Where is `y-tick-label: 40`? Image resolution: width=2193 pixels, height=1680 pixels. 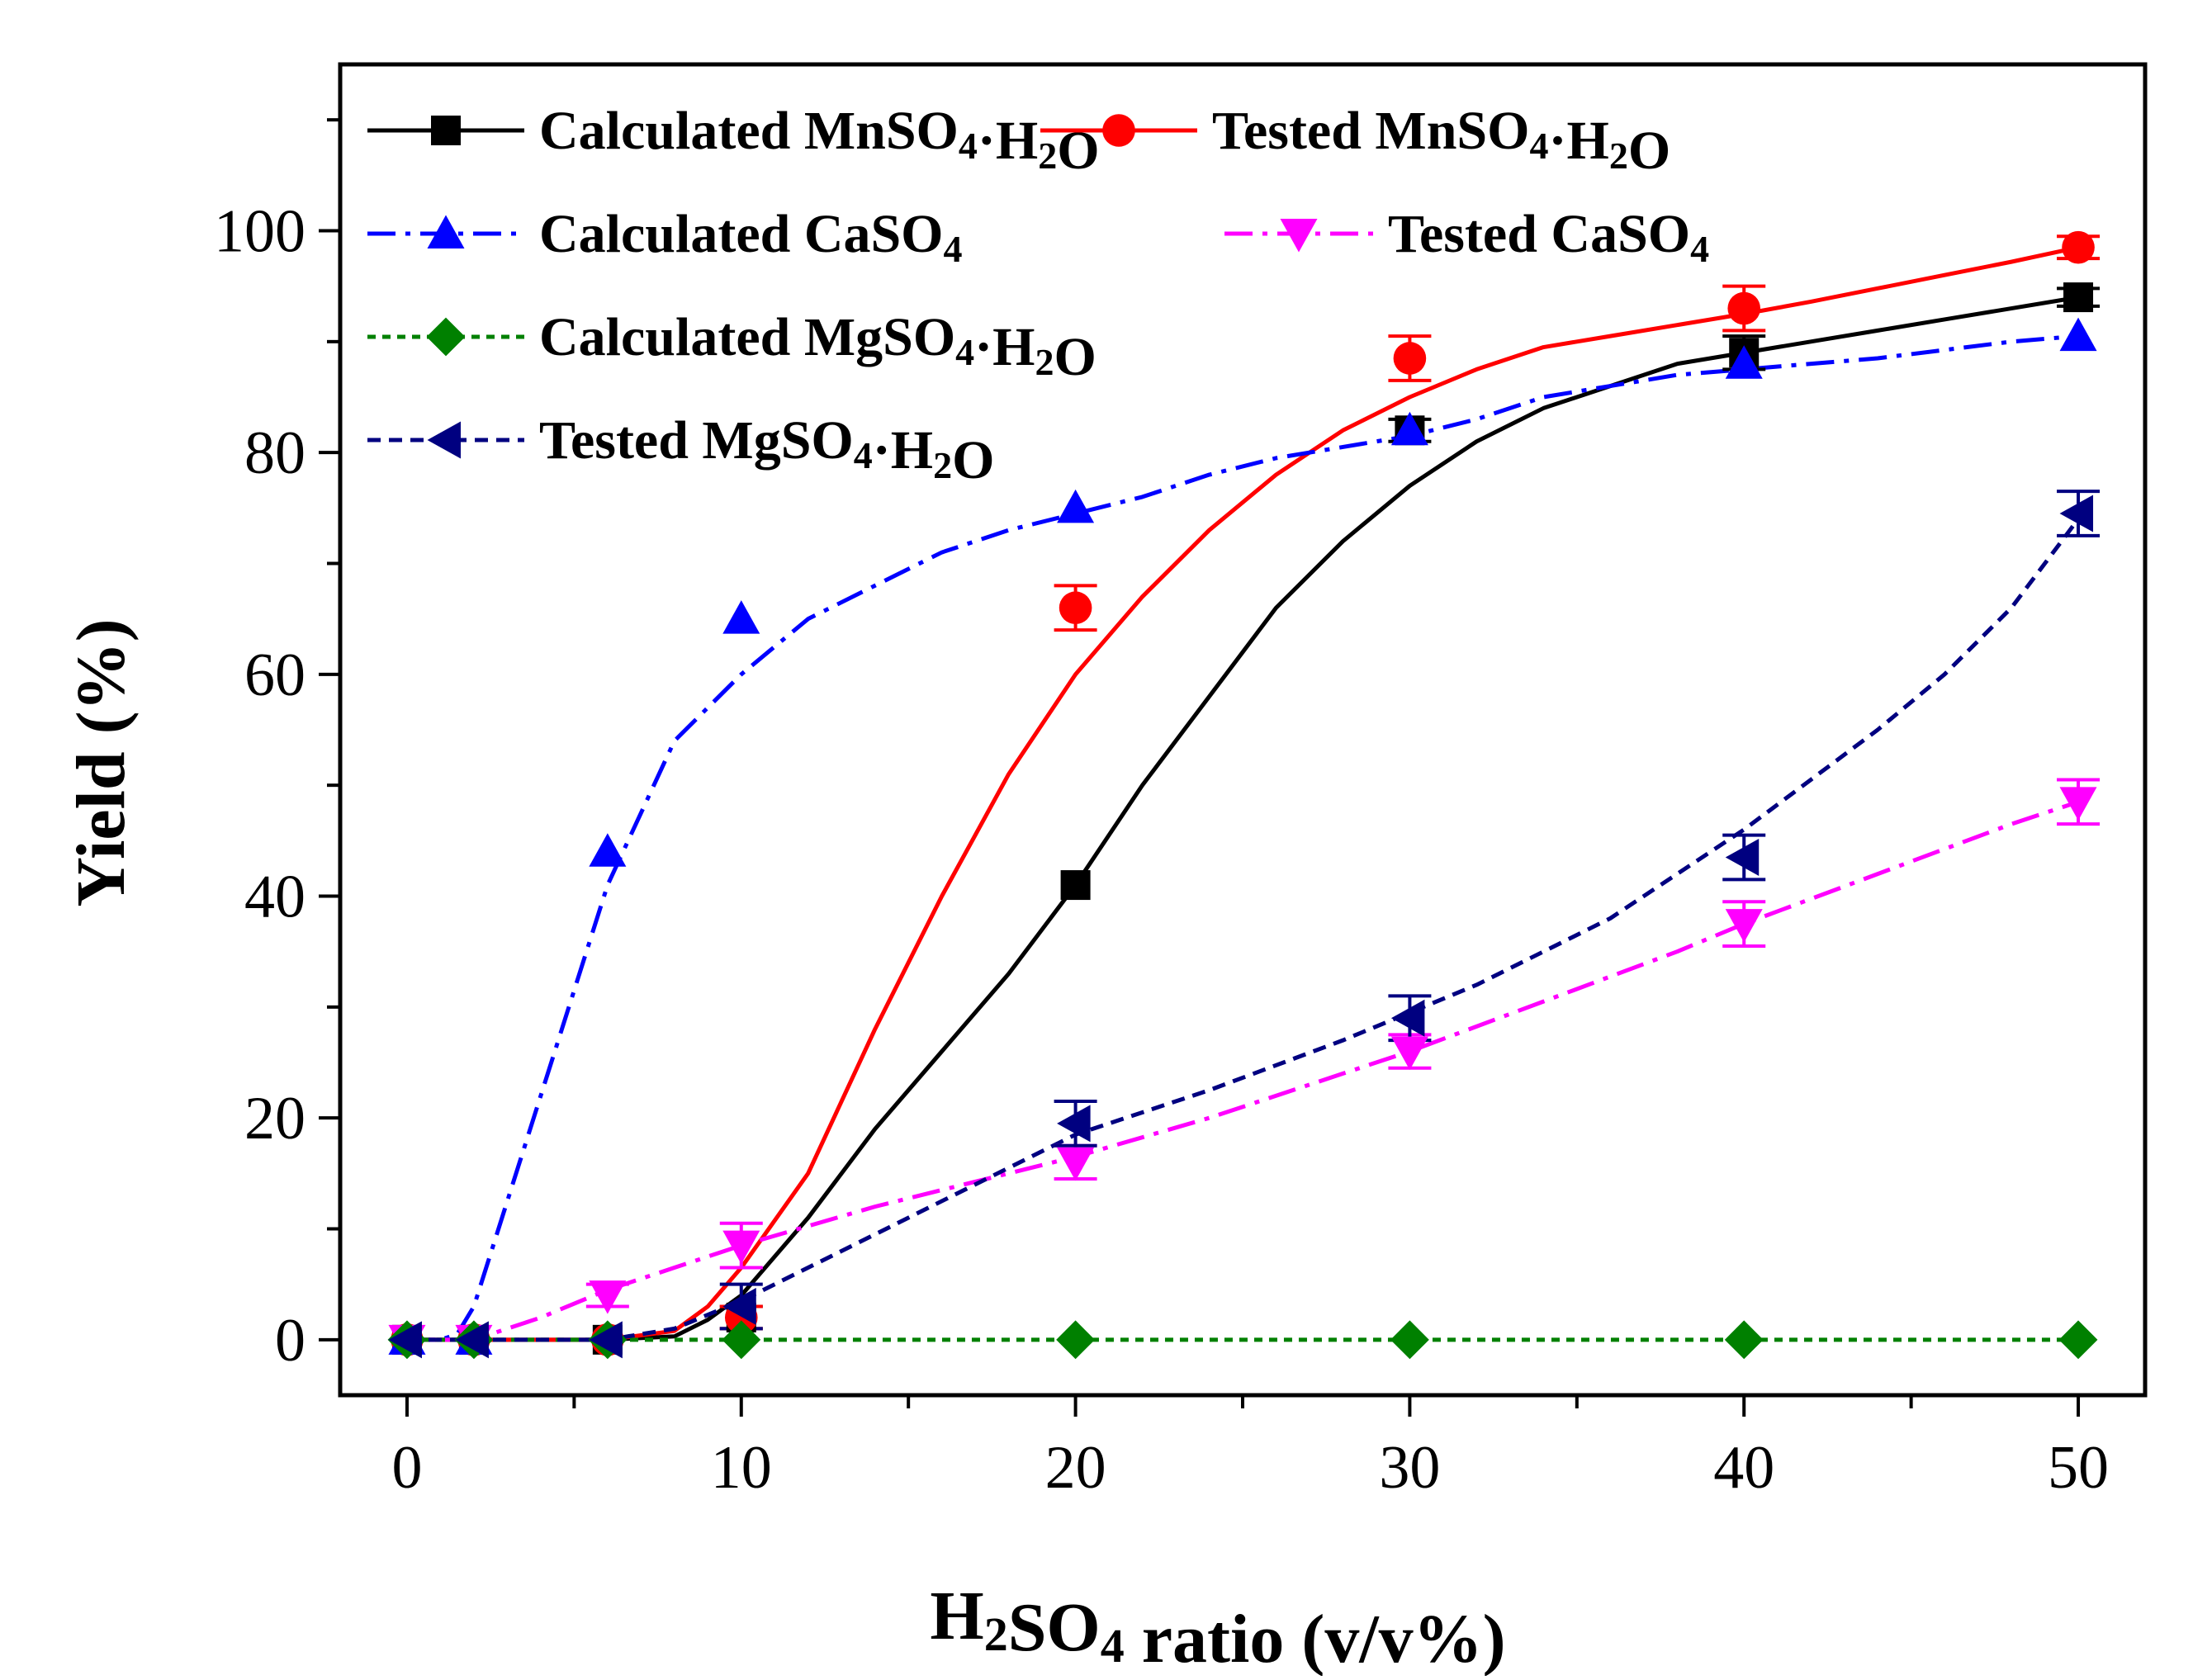 y-tick-label: 40 is located at coordinates (275, 897).